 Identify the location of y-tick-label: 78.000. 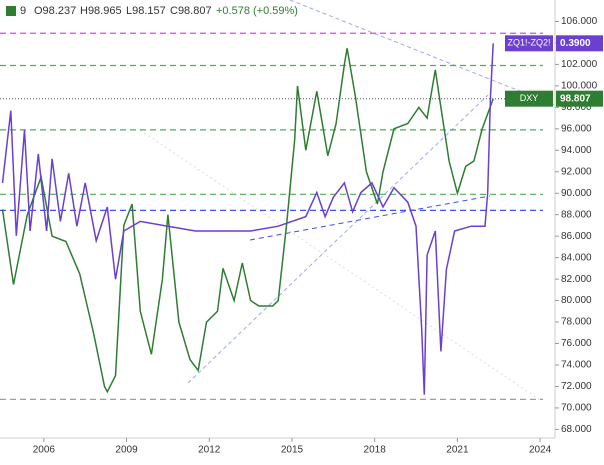
(576, 322).